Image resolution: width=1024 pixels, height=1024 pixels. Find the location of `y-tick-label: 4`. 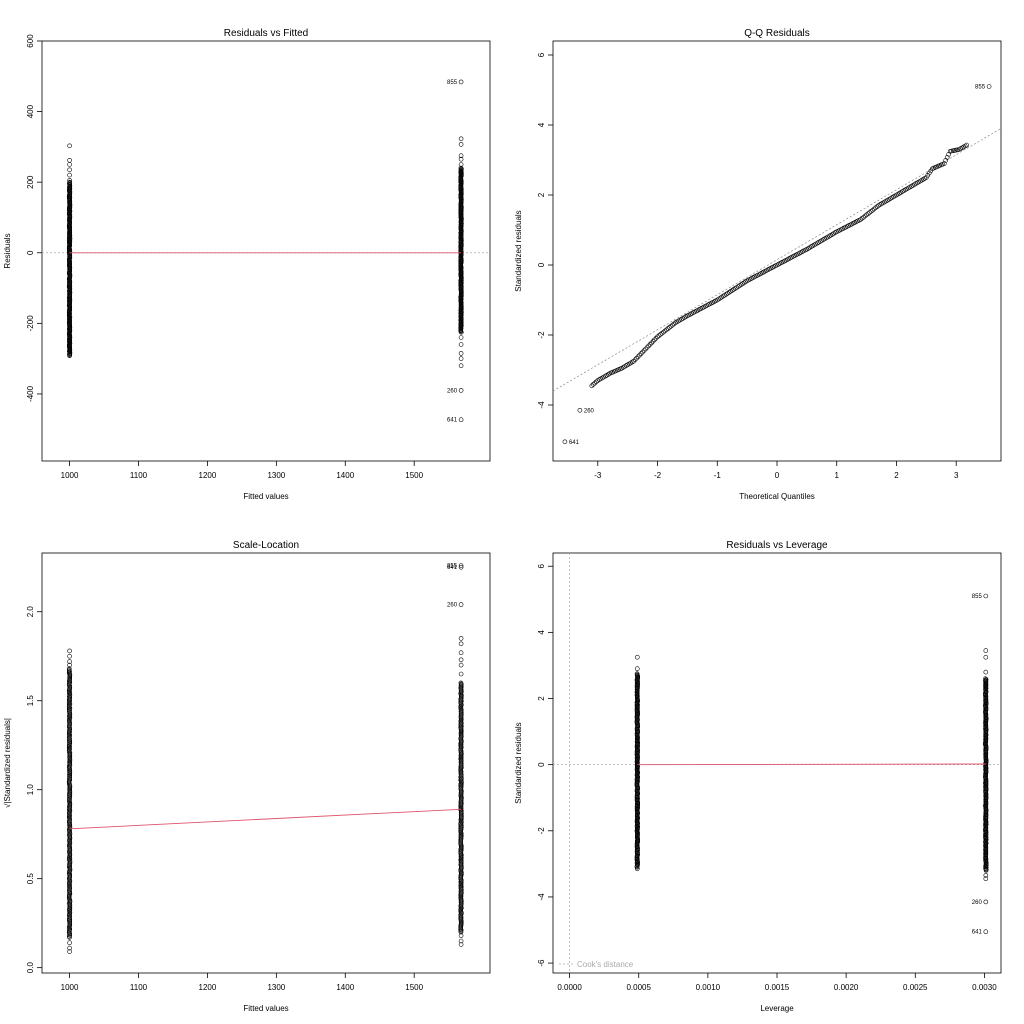

y-tick-label: 4 is located at coordinates (541, 124).